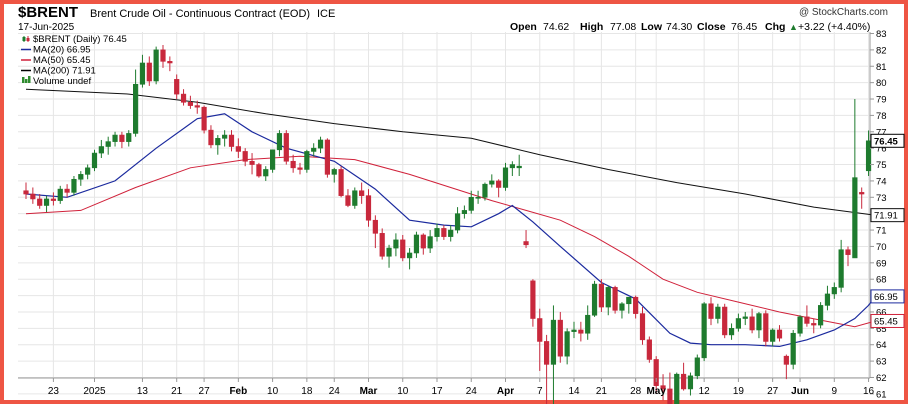 The image size is (908, 404). What do you see at coordinates (881, 50) in the screenshot?
I see `y-tick-label: 82` at bounding box center [881, 50].